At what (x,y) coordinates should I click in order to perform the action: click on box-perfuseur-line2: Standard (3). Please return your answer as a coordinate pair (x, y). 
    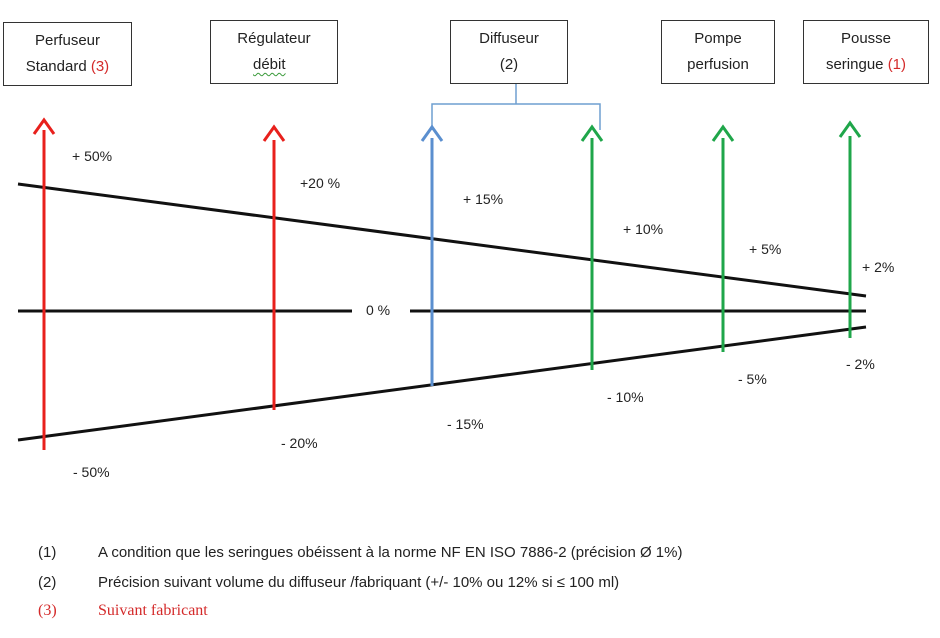
    Looking at the image, I should click on (67, 67).